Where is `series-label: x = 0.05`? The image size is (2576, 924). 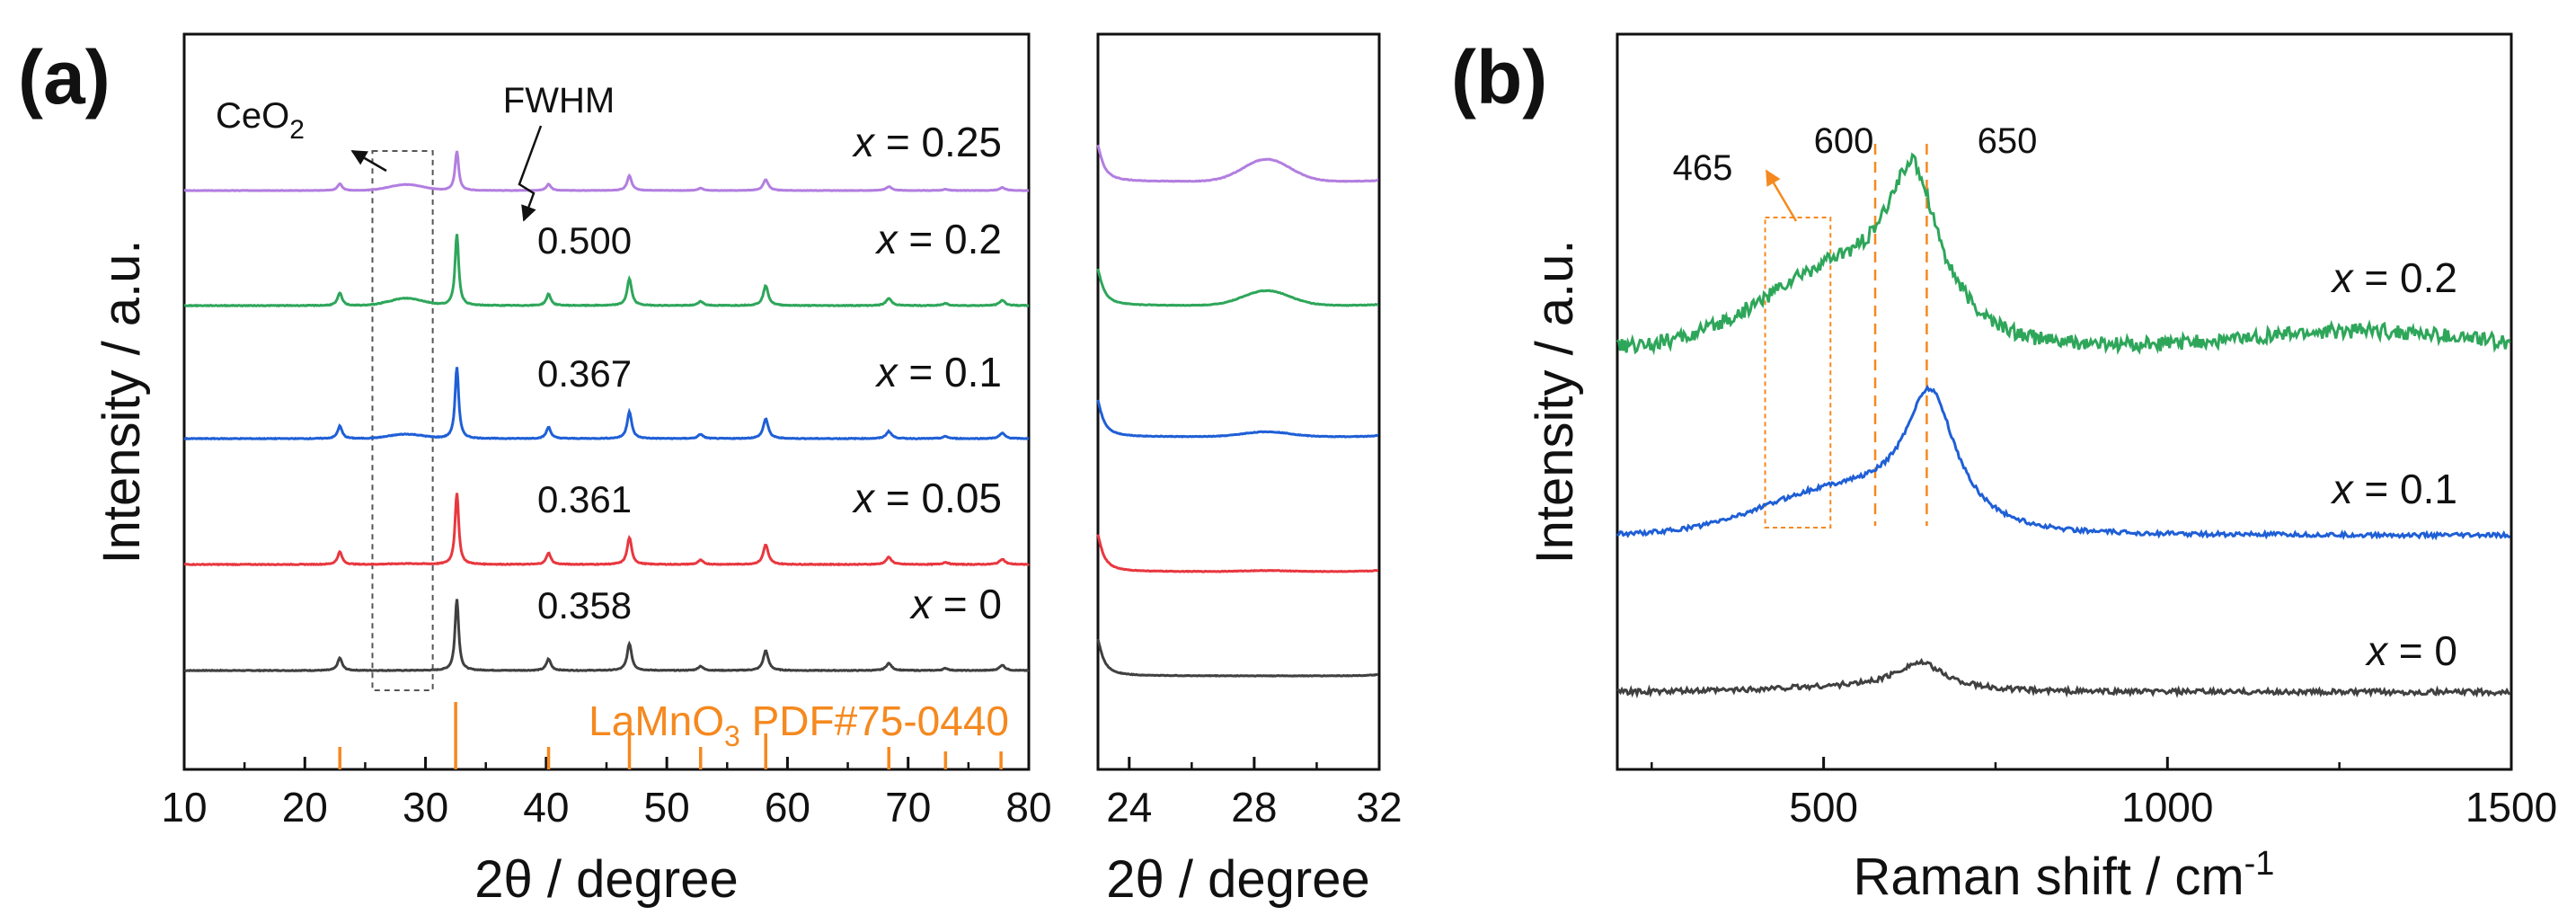 series-label: x = 0.05 is located at coordinates (927, 498).